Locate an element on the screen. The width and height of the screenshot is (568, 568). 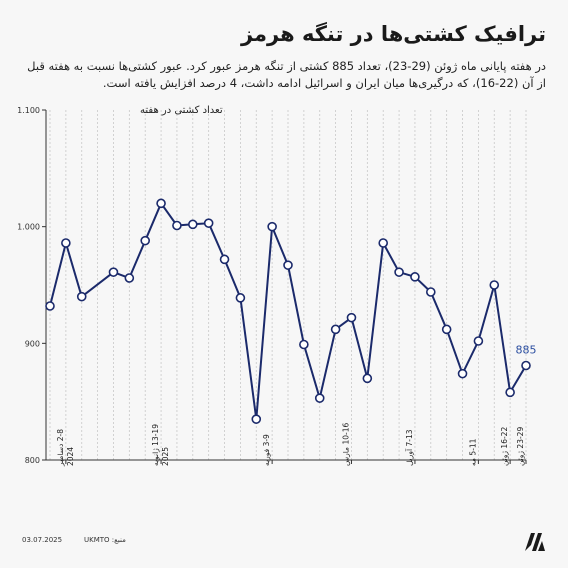
y-tick-label: 1.100 is located at coordinates (28, 110).